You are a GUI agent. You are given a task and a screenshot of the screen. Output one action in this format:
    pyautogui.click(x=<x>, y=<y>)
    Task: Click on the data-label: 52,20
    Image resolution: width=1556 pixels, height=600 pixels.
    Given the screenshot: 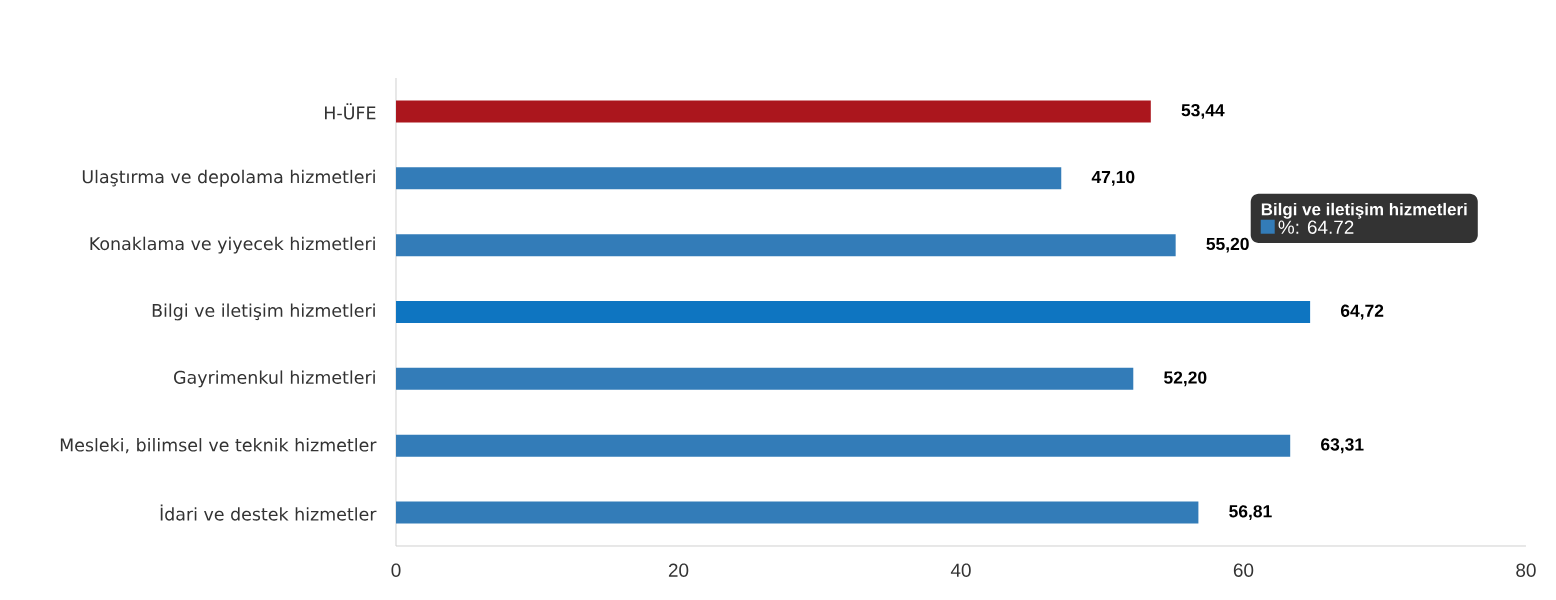 What is the action you would take?
    pyautogui.click(x=1185, y=379)
    